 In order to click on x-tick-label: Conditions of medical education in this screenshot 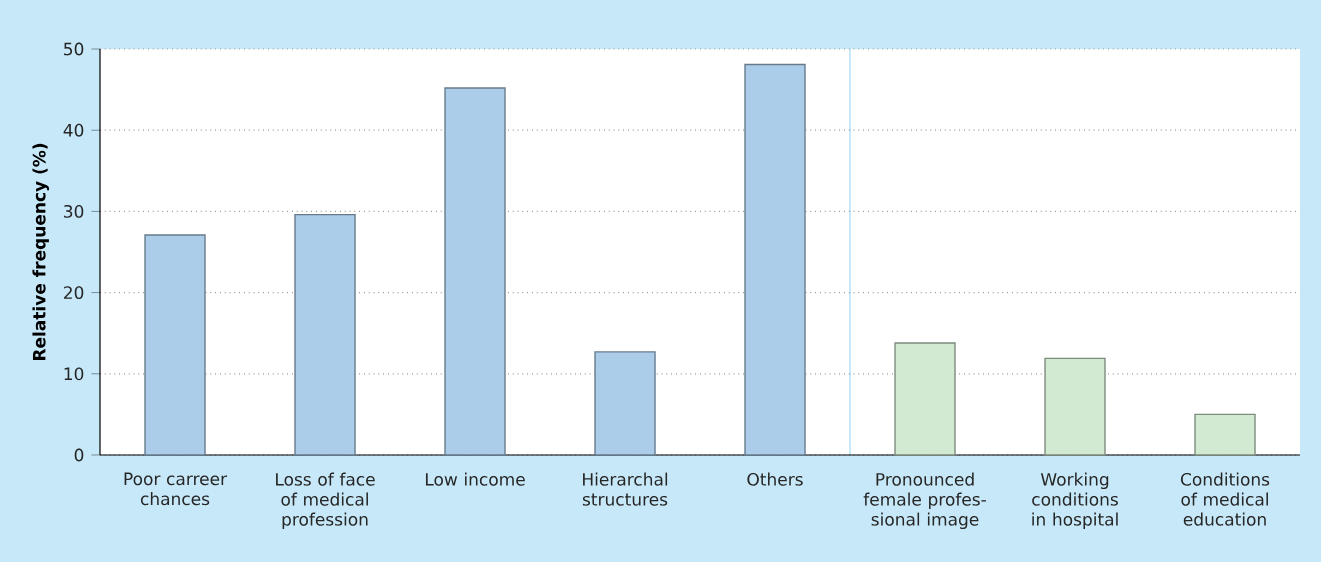, I will do `click(1225, 499)`.